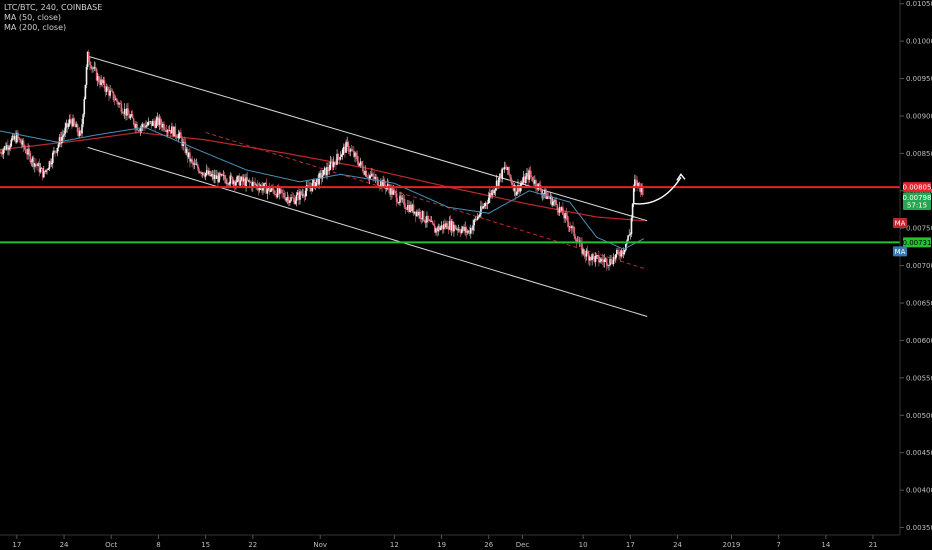  Describe the element at coordinates (917, 206) in the screenshot. I see `price-tag-label: 57:15` at that location.